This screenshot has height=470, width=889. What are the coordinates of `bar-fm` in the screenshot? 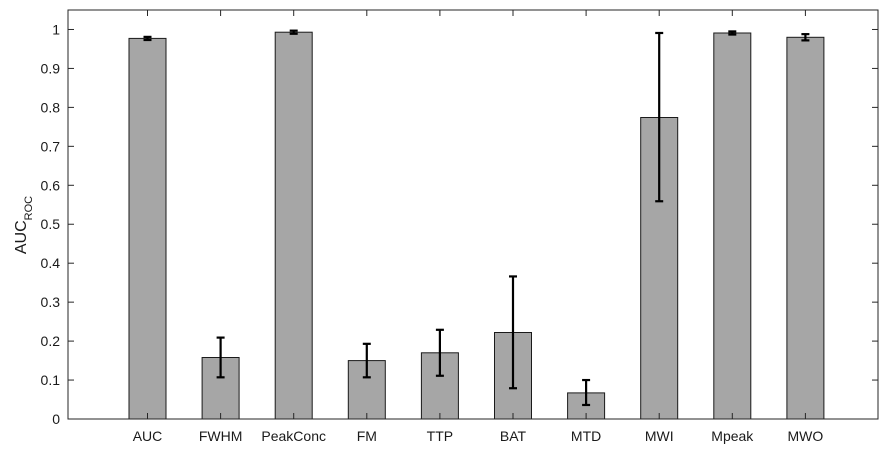 It's located at (366, 390).